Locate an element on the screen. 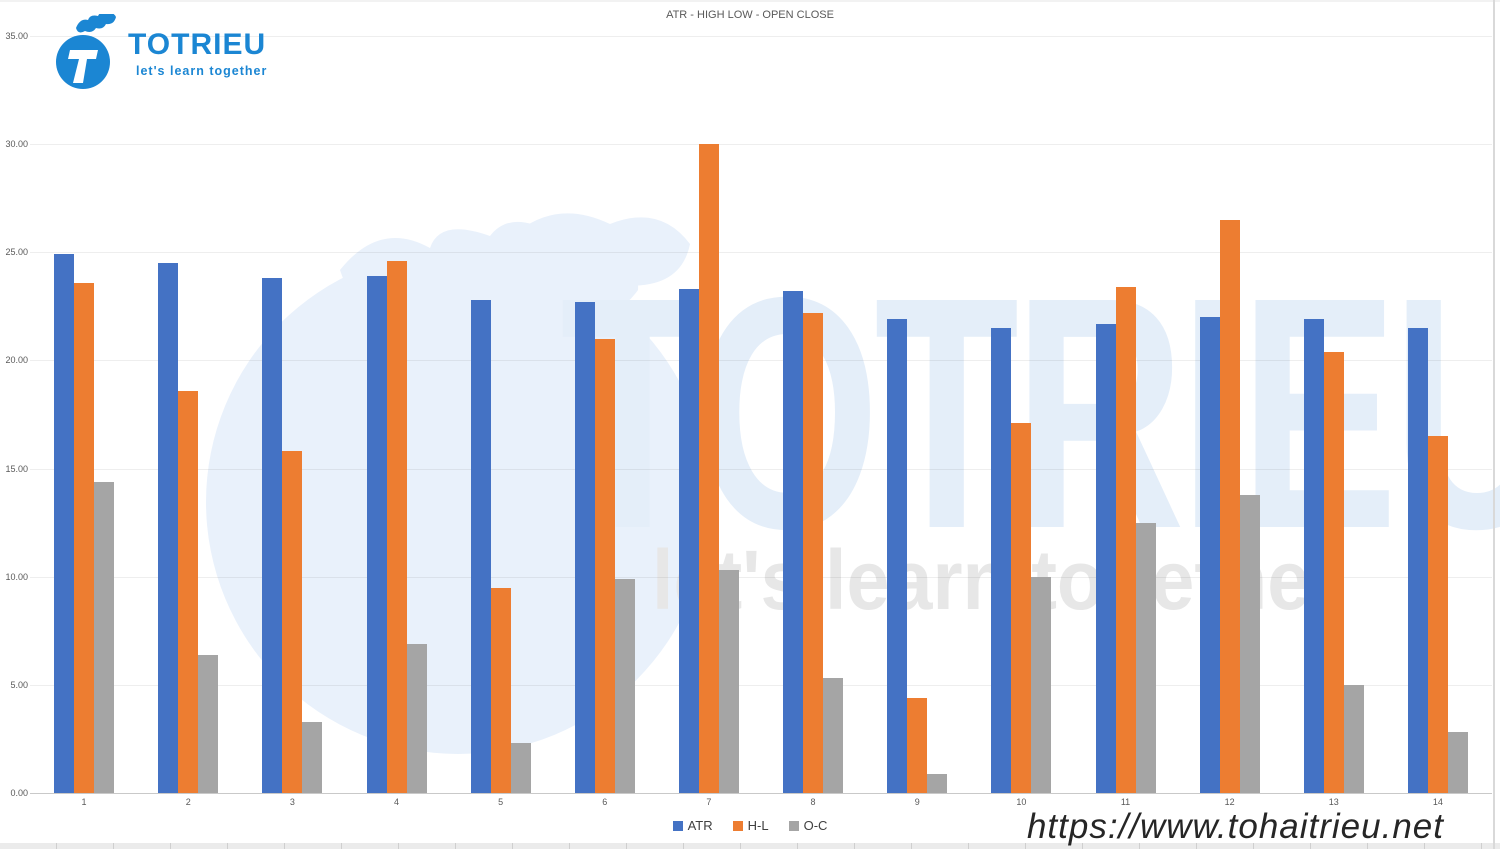 The height and width of the screenshot is (849, 1500). legend-label: ATR is located at coordinates (700, 825).